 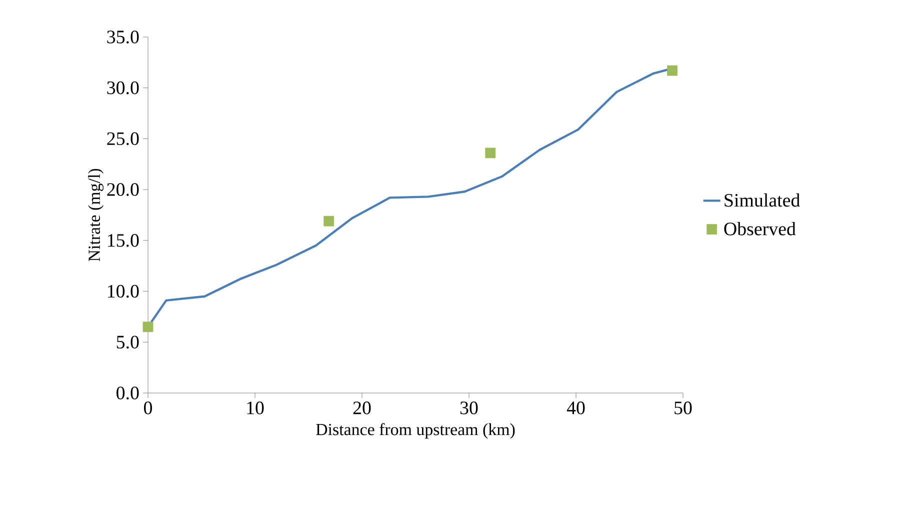 I want to click on y-tick-label: 20.0, so click(x=123, y=189).